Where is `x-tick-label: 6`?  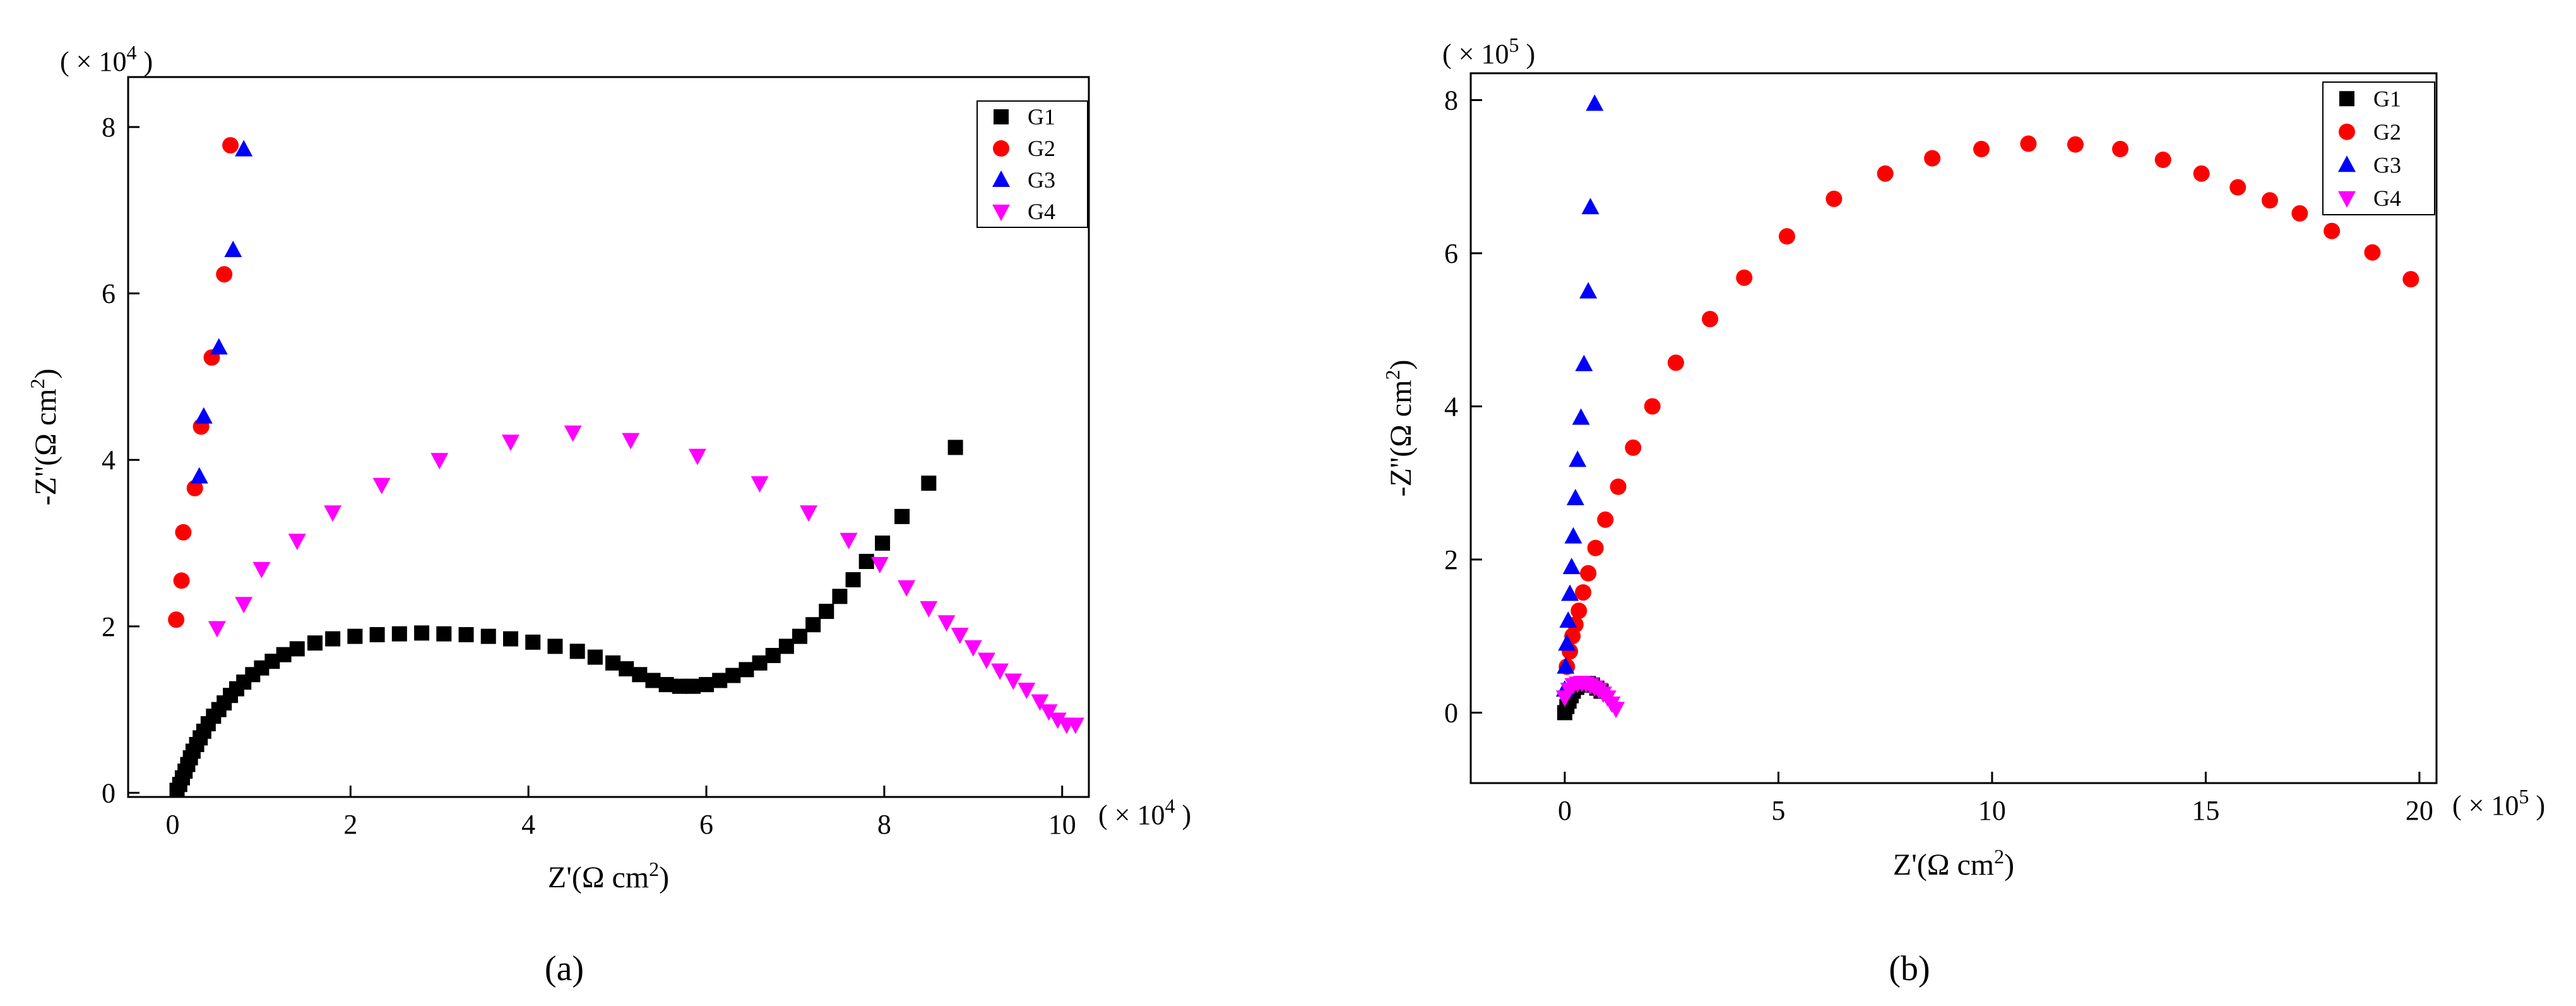 x-tick-label: 6 is located at coordinates (706, 825).